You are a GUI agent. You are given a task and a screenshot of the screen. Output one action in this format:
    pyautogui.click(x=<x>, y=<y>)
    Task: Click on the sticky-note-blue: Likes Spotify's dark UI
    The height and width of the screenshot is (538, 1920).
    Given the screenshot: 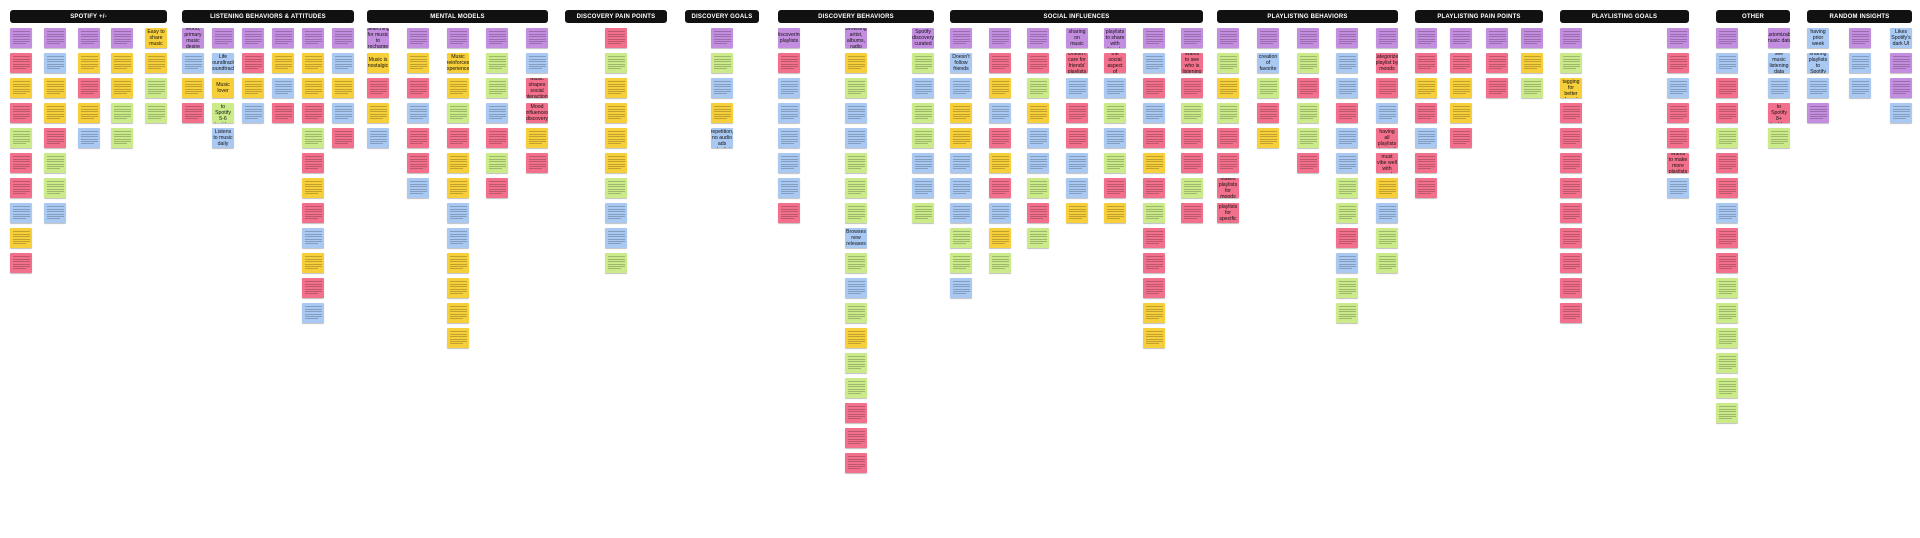 What is the action you would take?
    pyautogui.click(x=1901, y=38)
    